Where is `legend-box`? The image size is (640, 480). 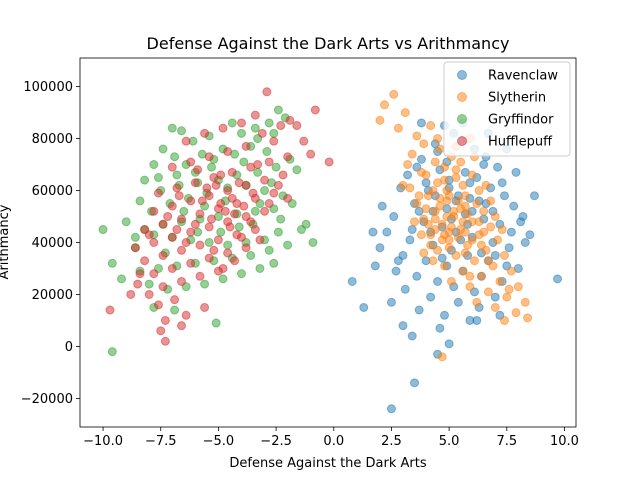
legend-box is located at coordinates (507, 109).